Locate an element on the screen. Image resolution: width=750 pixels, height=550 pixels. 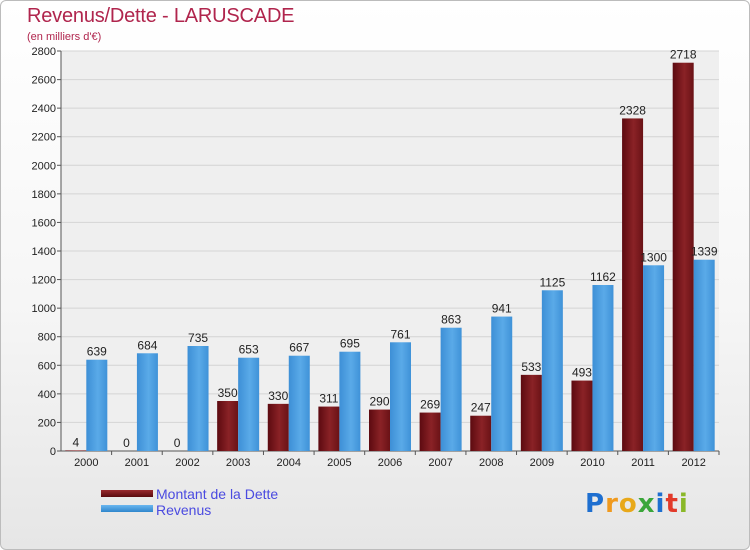
x-tick-label: 2002 is located at coordinates (187, 463).